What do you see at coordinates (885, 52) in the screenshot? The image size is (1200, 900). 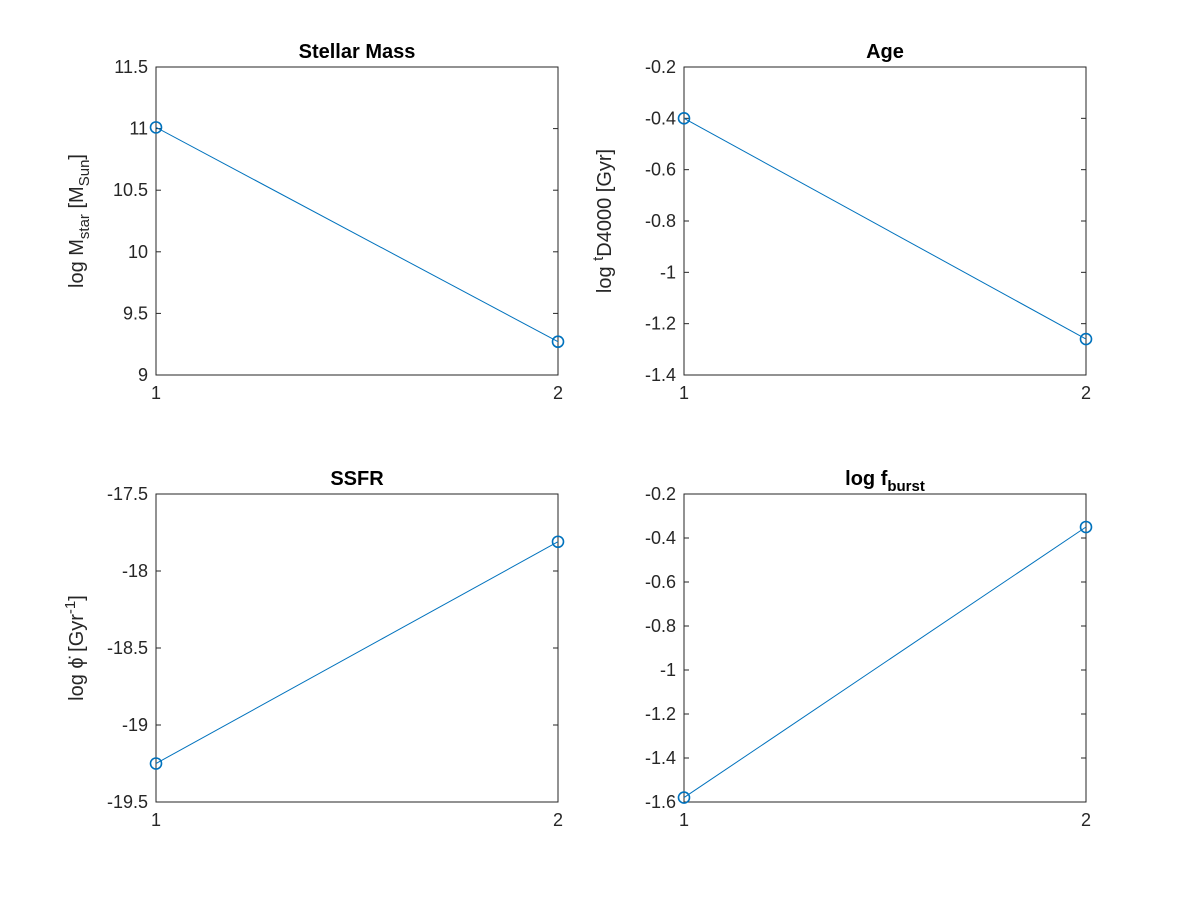 I see `panel-title: Age` at bounding box center [885, 52].